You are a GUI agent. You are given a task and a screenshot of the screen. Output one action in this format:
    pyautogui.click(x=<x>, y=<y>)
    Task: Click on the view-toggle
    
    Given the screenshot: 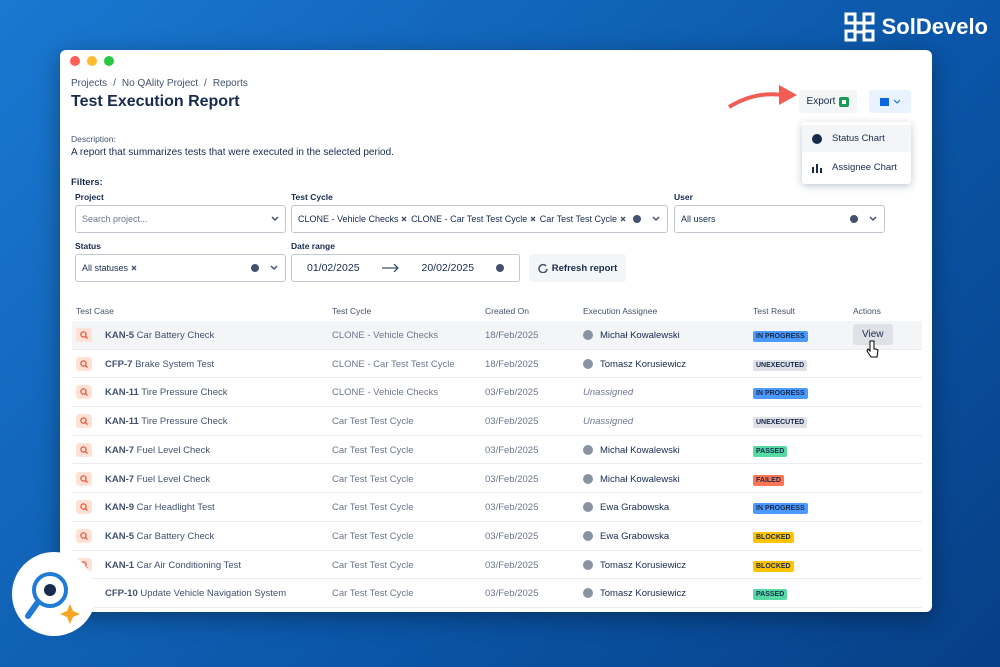 What is the action you would take?
    pyautogui.click(x=890, y=101)
    